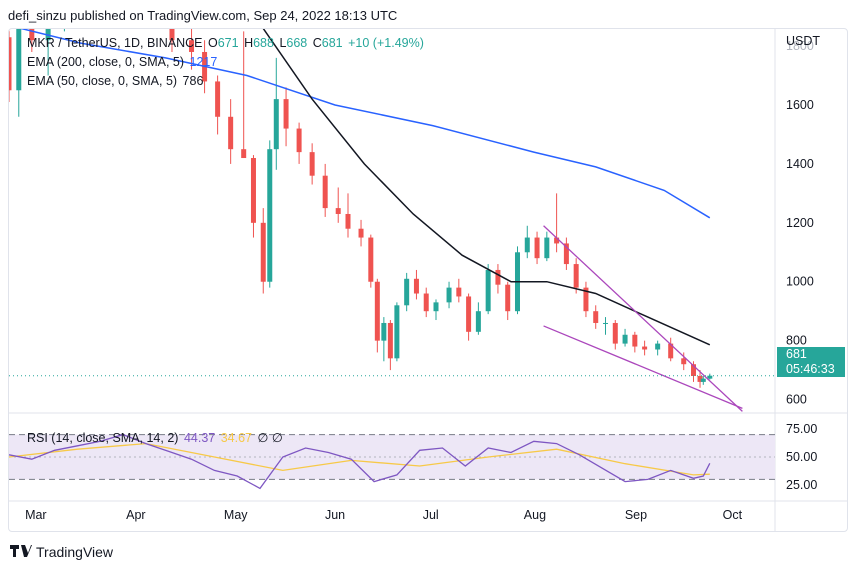  I want to click on rsi-tick-label: 25.00, so click(801, 485).